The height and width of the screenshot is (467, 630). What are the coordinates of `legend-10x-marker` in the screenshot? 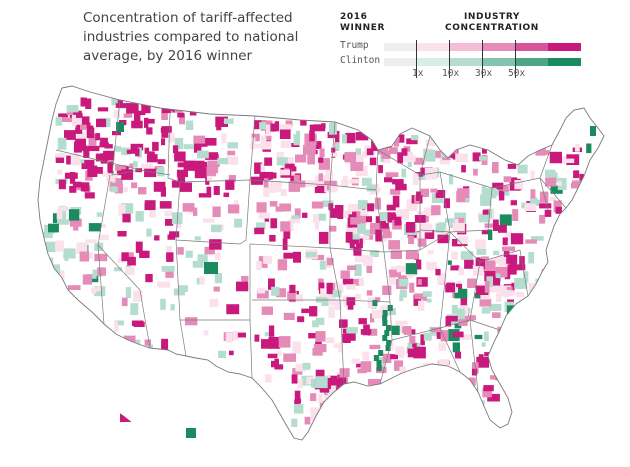 It's located at (449, 59).